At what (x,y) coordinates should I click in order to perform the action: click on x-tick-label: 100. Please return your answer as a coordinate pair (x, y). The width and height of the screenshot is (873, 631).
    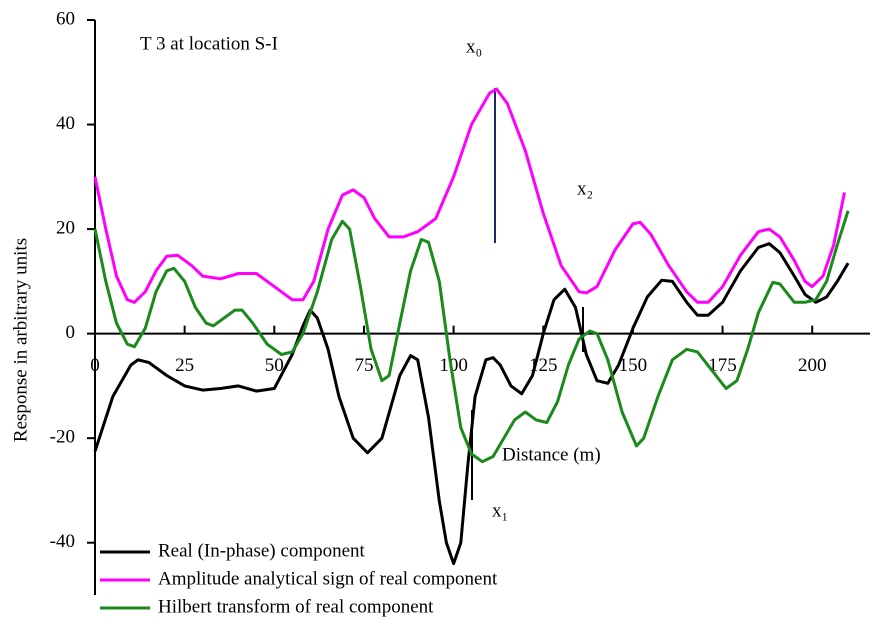
    Looking at the image, I should click on (453, 365).